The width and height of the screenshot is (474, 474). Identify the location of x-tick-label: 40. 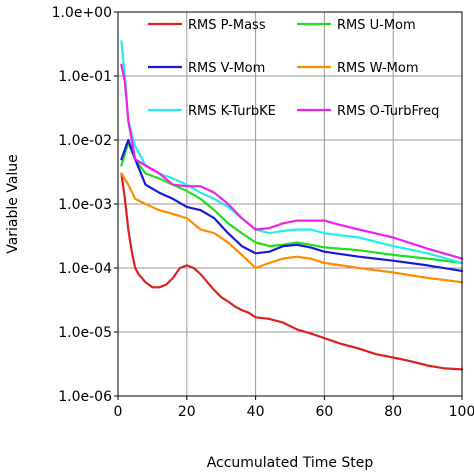
(256, 412).